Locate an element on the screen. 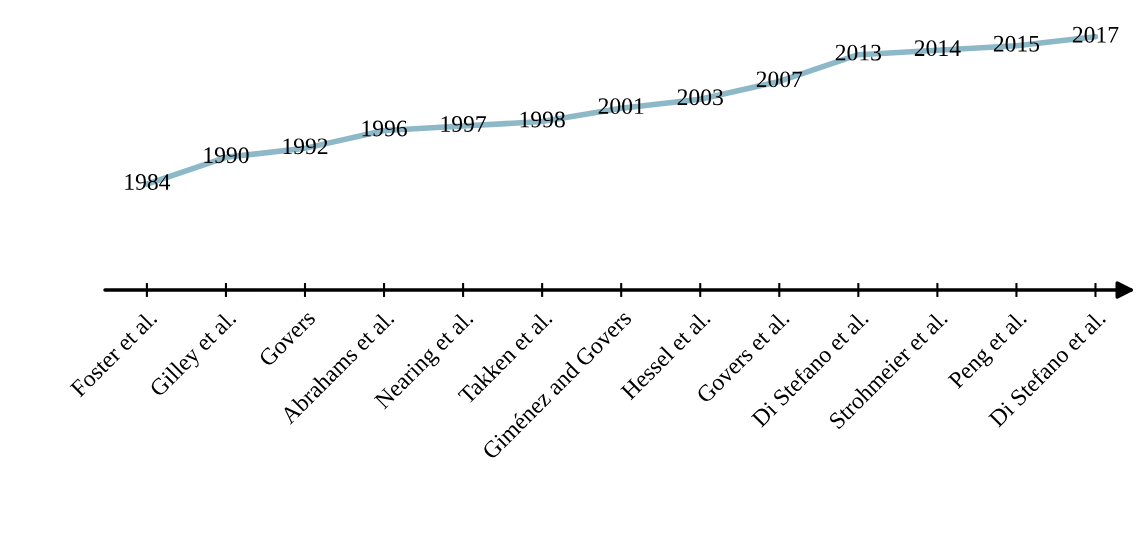 The width and height of the screenshot is (1140, 560). data-label: 2013 is located at coordinates (858, 52).